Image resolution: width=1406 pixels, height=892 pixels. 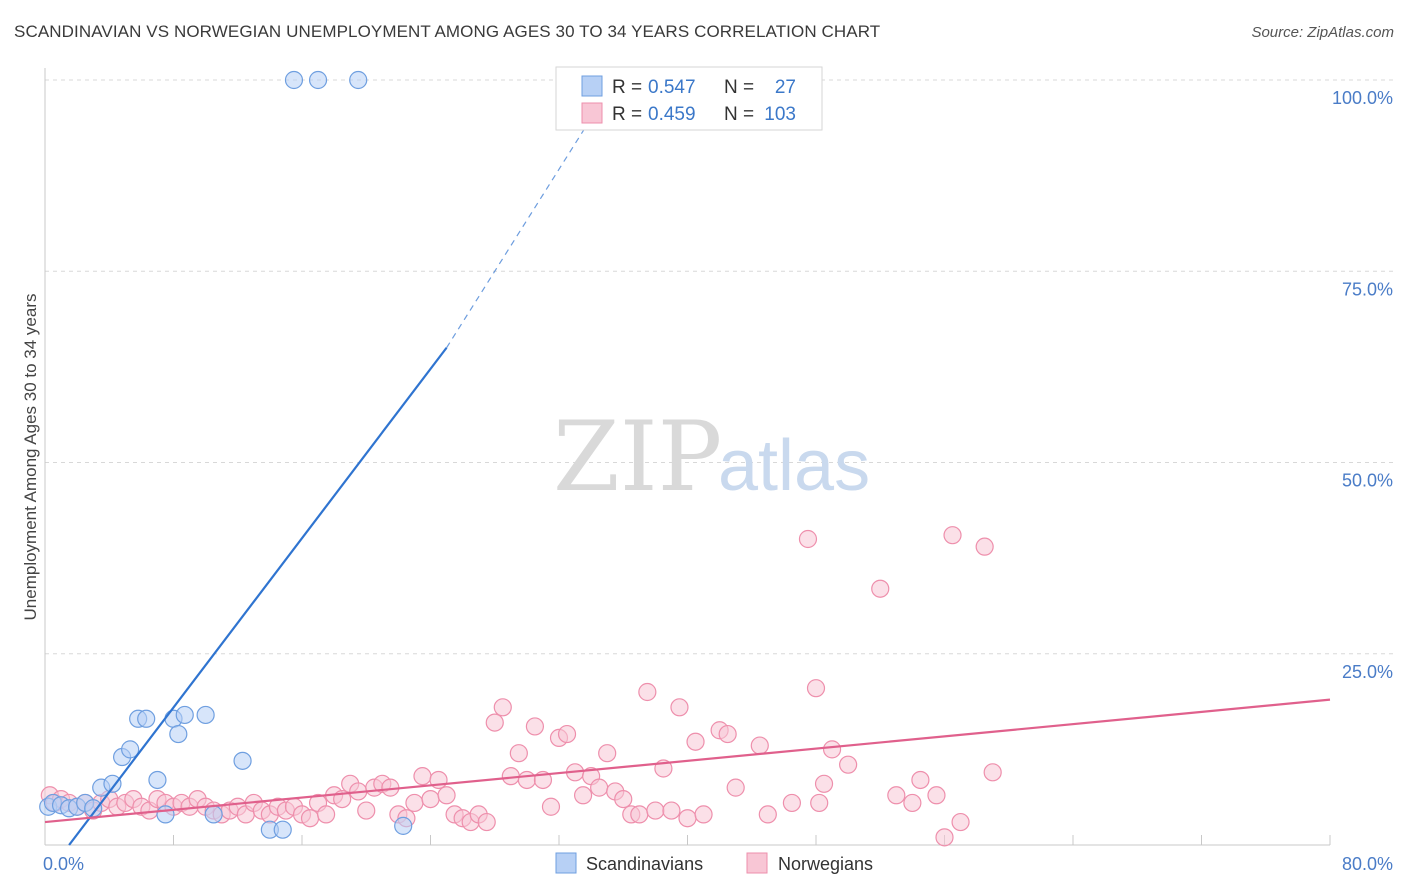 I want to click on stats-legend: R = 0.547 N = 27 R = 0.459 N = 103, so click(x=689, y=98).